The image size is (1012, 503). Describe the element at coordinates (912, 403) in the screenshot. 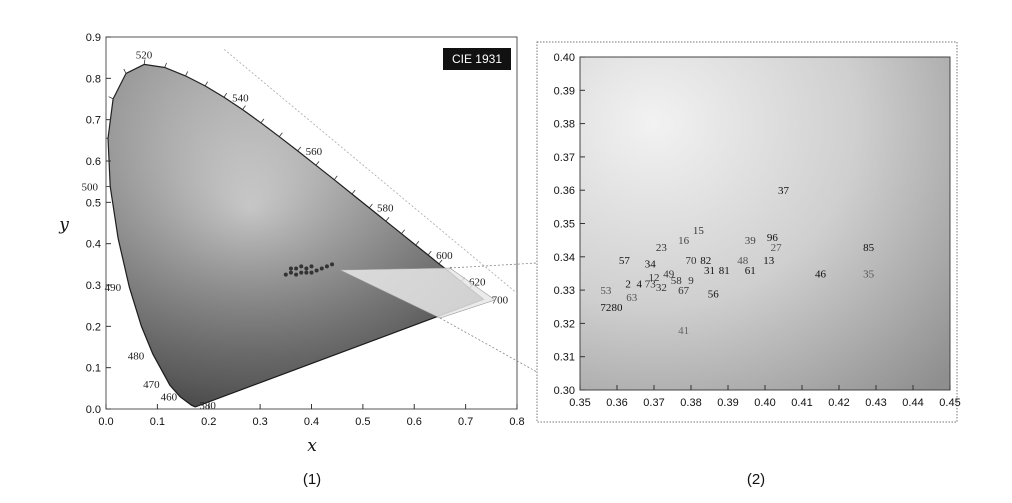

I see `zoom-x-tick-label: 0.44` at that location.